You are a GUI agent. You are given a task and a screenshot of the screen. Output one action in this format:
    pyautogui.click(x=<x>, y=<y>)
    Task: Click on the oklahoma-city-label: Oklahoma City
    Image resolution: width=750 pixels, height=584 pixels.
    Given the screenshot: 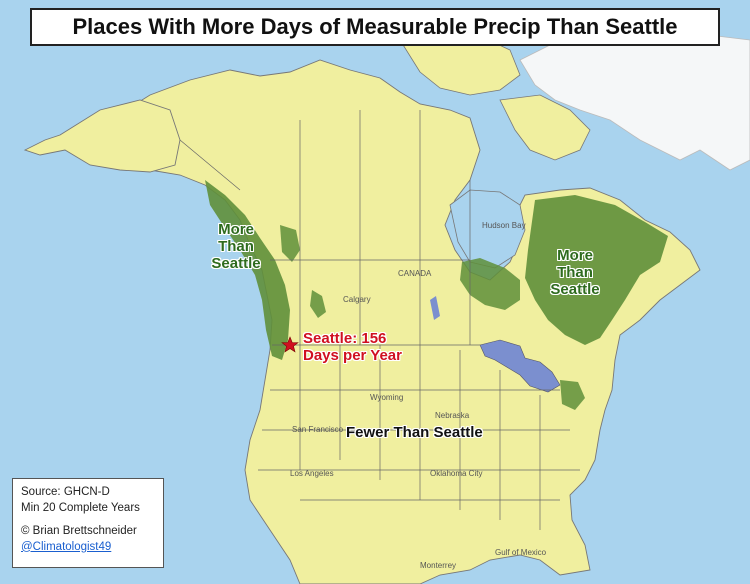 What is the action you would take?
    pyautogui.click(x=456, y=473)
    